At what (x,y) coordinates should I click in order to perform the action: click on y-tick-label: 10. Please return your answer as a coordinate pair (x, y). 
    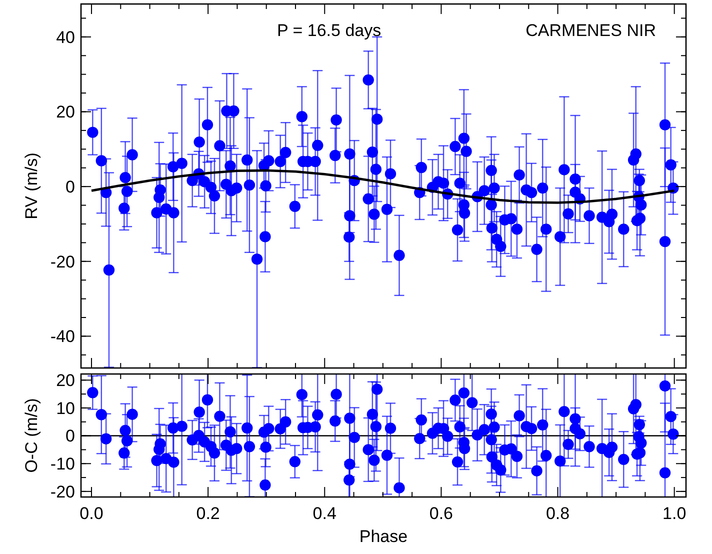
    Looking at the image, I should click on (65, 408).